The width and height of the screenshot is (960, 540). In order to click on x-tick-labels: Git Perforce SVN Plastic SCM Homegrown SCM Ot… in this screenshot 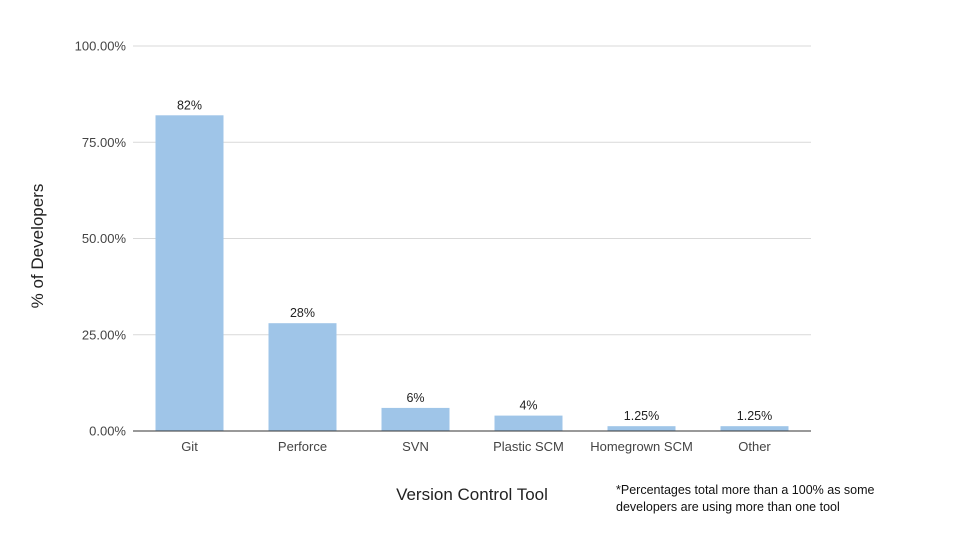, I will do `click(476, 446)`.